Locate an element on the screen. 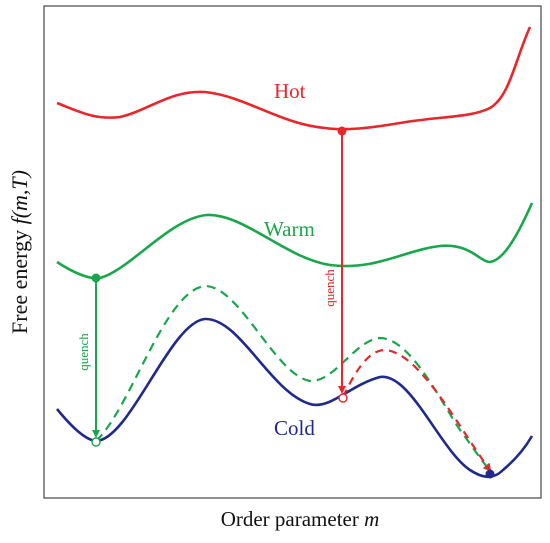 The height and width of the screenshot is (543, 550). hot-start-point is located at coordinates (342, 131).